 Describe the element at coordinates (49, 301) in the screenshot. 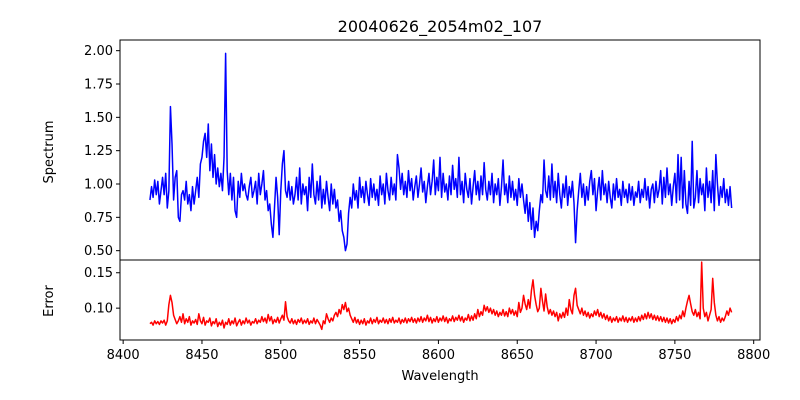

I see `error-axis-label: Error` at that location.